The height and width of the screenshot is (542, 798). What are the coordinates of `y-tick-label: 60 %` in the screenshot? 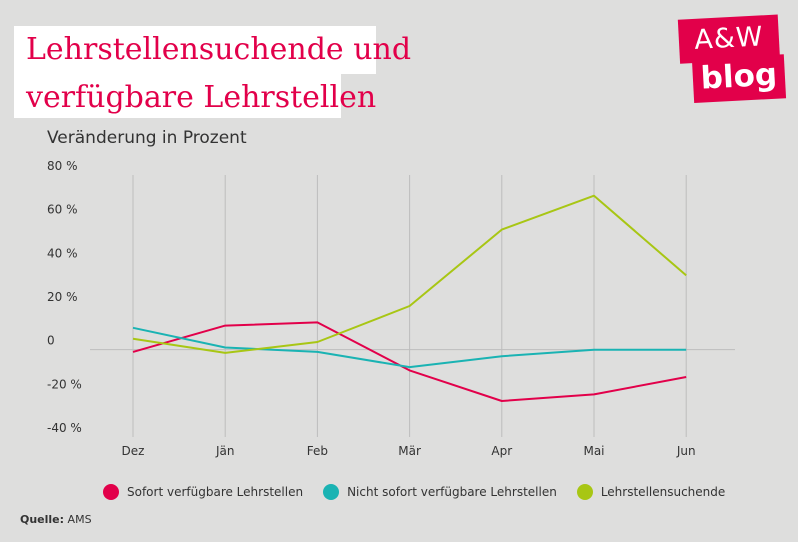 It's located at (62, 210).